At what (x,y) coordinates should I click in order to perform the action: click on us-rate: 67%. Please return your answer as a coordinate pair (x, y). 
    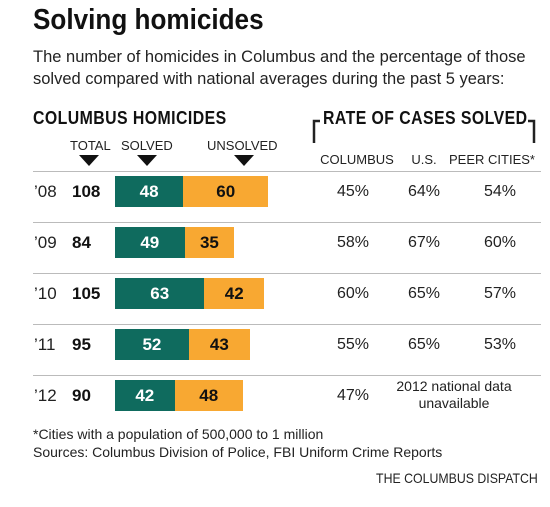
    Looking at the image, I should click on (424, 242).